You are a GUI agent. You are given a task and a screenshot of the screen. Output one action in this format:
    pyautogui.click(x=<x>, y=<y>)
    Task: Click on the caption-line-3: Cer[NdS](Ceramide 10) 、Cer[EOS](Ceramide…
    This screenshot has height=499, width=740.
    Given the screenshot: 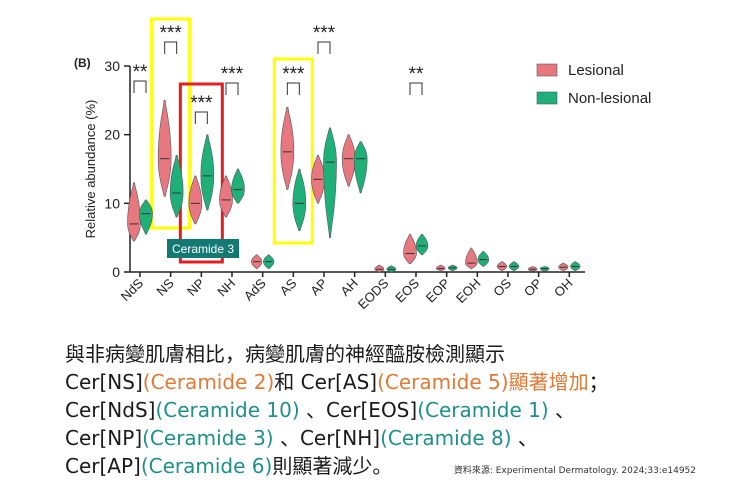 What is the action you would take?
    pyautogui.click(x=320, y=410)
    